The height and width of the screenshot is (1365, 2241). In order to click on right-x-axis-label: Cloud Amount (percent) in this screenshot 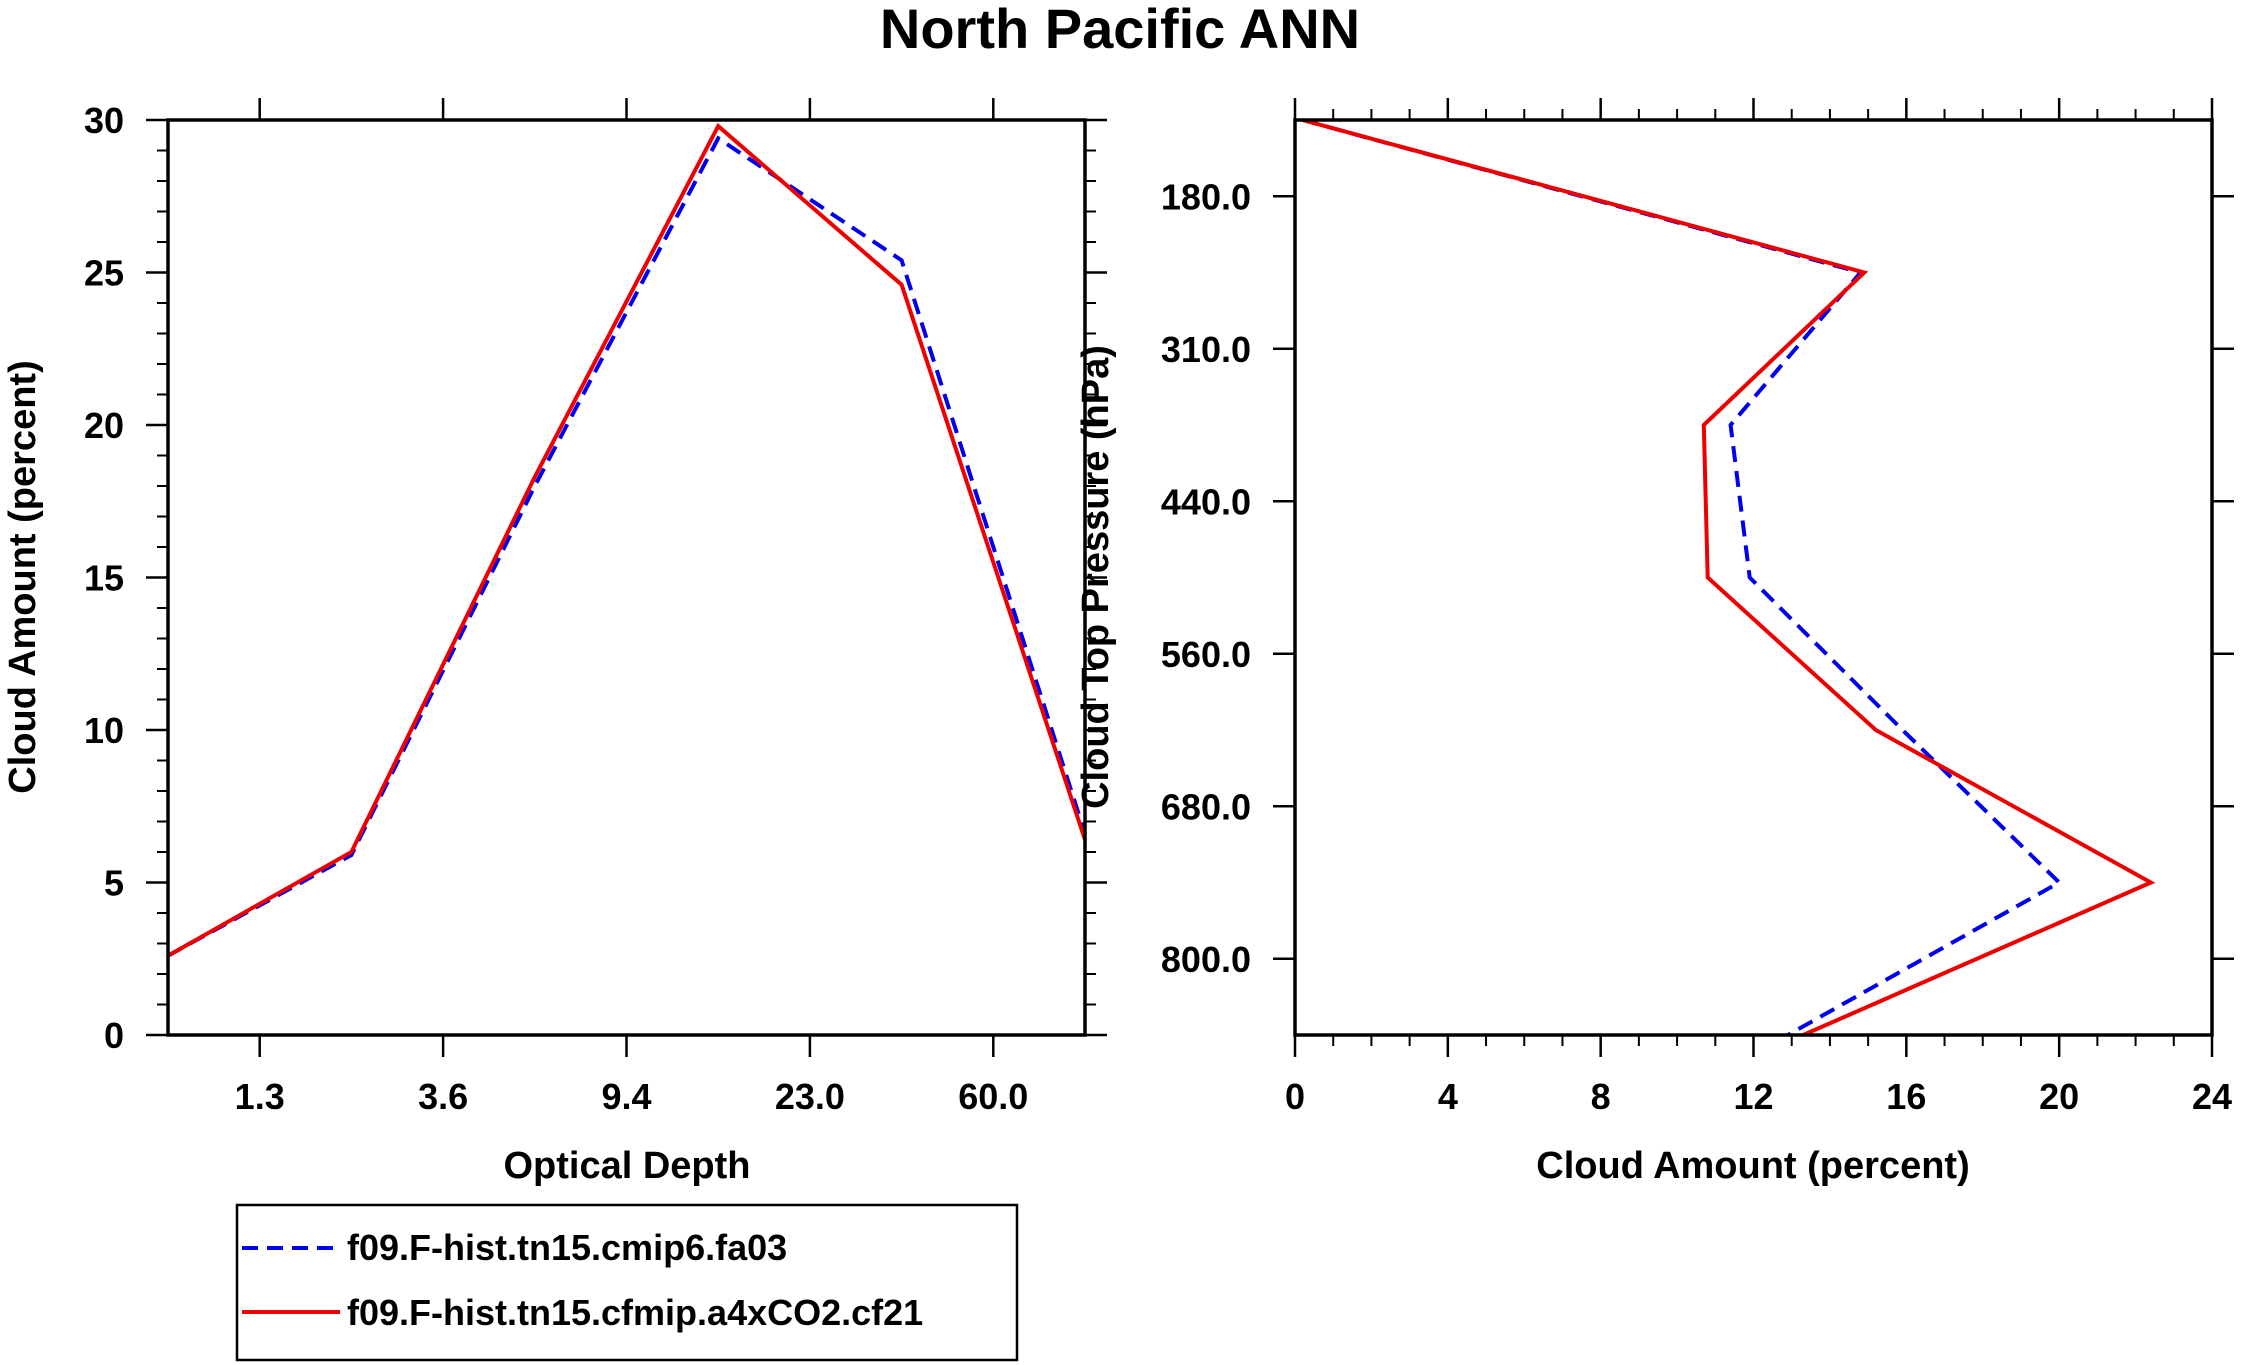, I will do `click(1752, 1166)`.